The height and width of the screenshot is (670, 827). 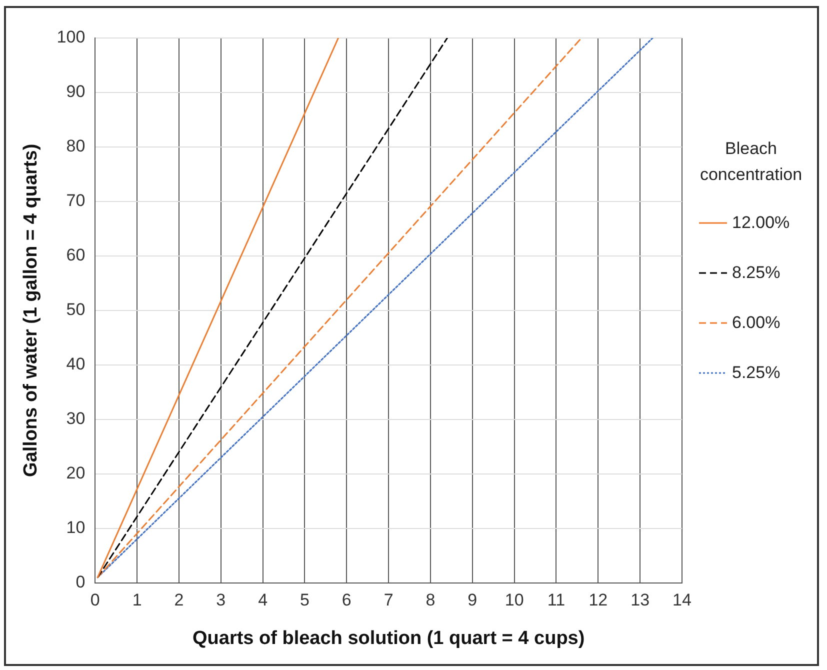 What do you see at coordinates (31, 310) in the screenshot?
I see `y-axis-title: Gallons of water (1 gallon = 4 quarts)` at bounding box center [31, 310].